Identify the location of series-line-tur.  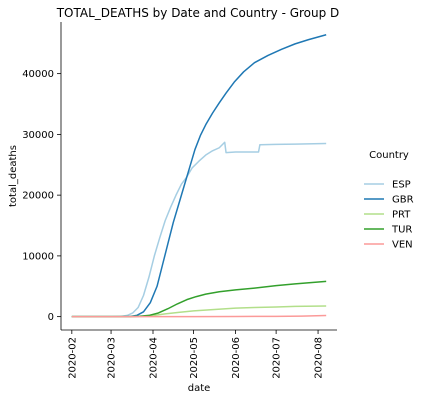
(199, 299).